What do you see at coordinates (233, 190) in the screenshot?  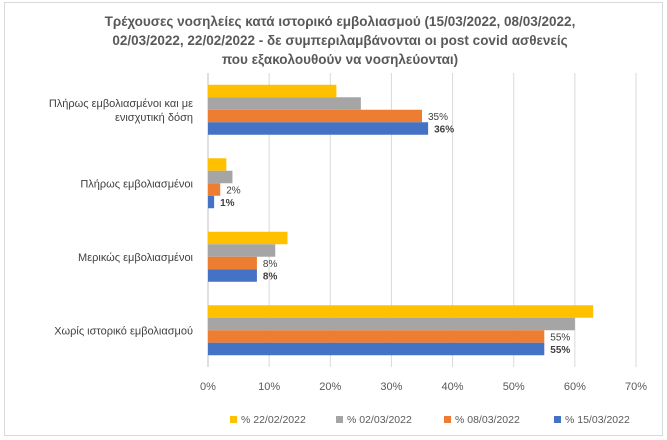 I see `data-label: 2%` at bounding box center [233, 190].